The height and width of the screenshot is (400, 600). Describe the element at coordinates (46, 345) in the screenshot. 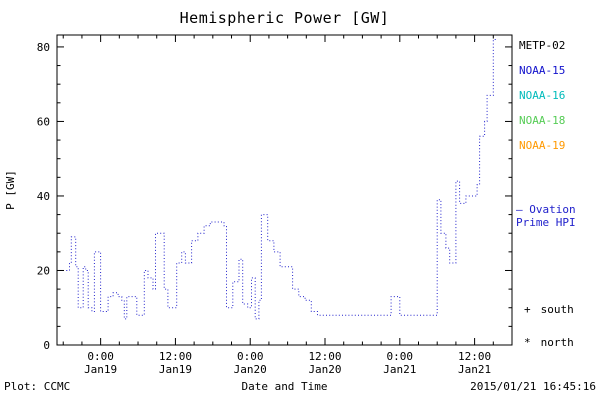

I see `svg-text: 0` at that location.